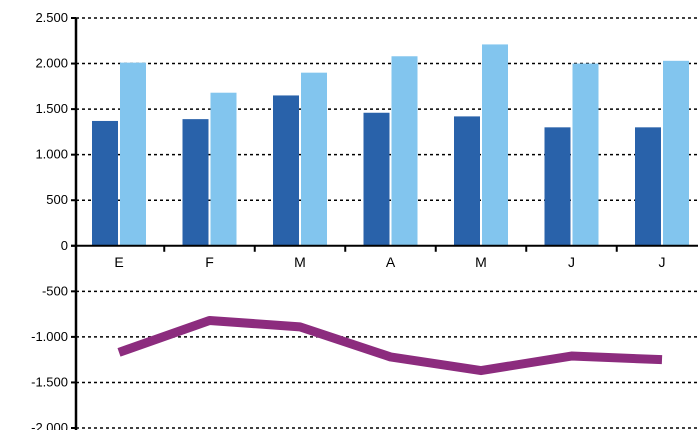 The image size is (698, 430). What do you see at coordinates (51, 63) in the screenshot?
I see `y-tick-label: 2.000` at bounding box center [51, 63].